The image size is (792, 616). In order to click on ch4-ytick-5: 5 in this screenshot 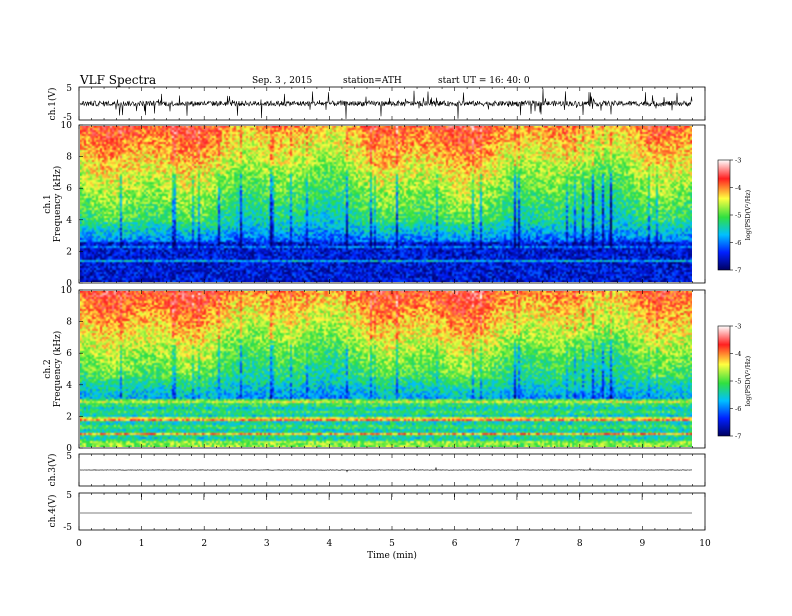, I will do `click(69, 496)`.